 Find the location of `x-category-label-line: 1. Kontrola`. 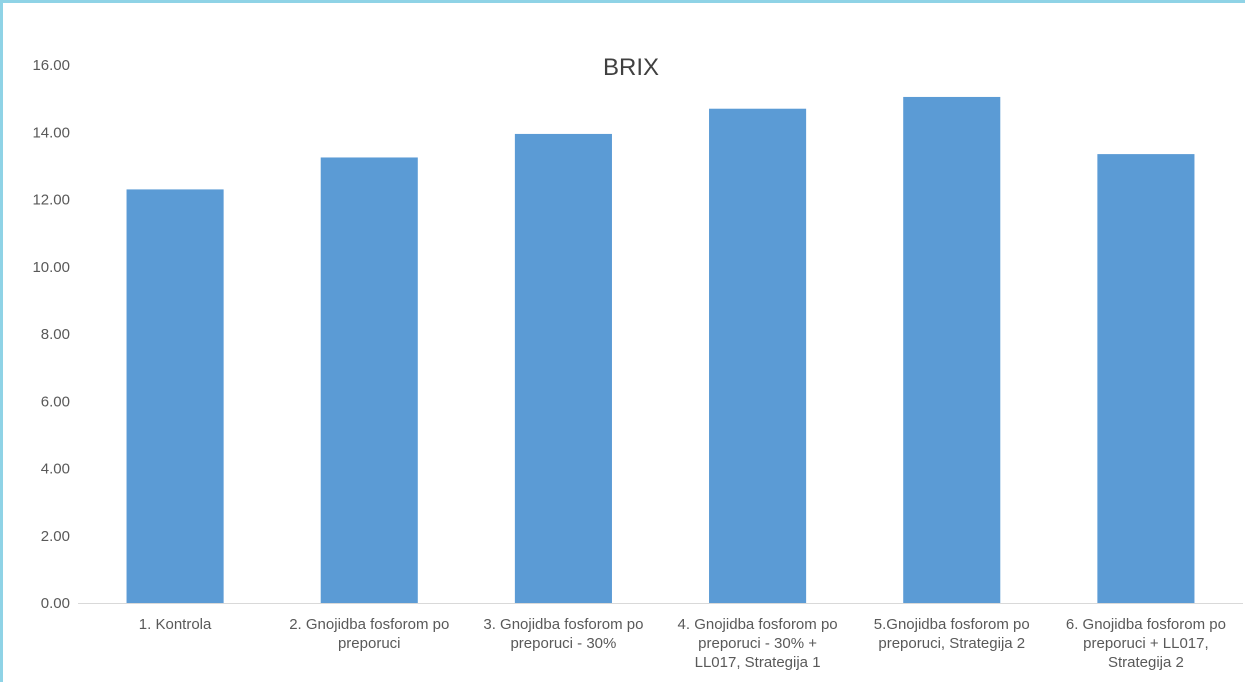

x-category-label-line: 1. Kontrola is located at coordinates (175, 624).